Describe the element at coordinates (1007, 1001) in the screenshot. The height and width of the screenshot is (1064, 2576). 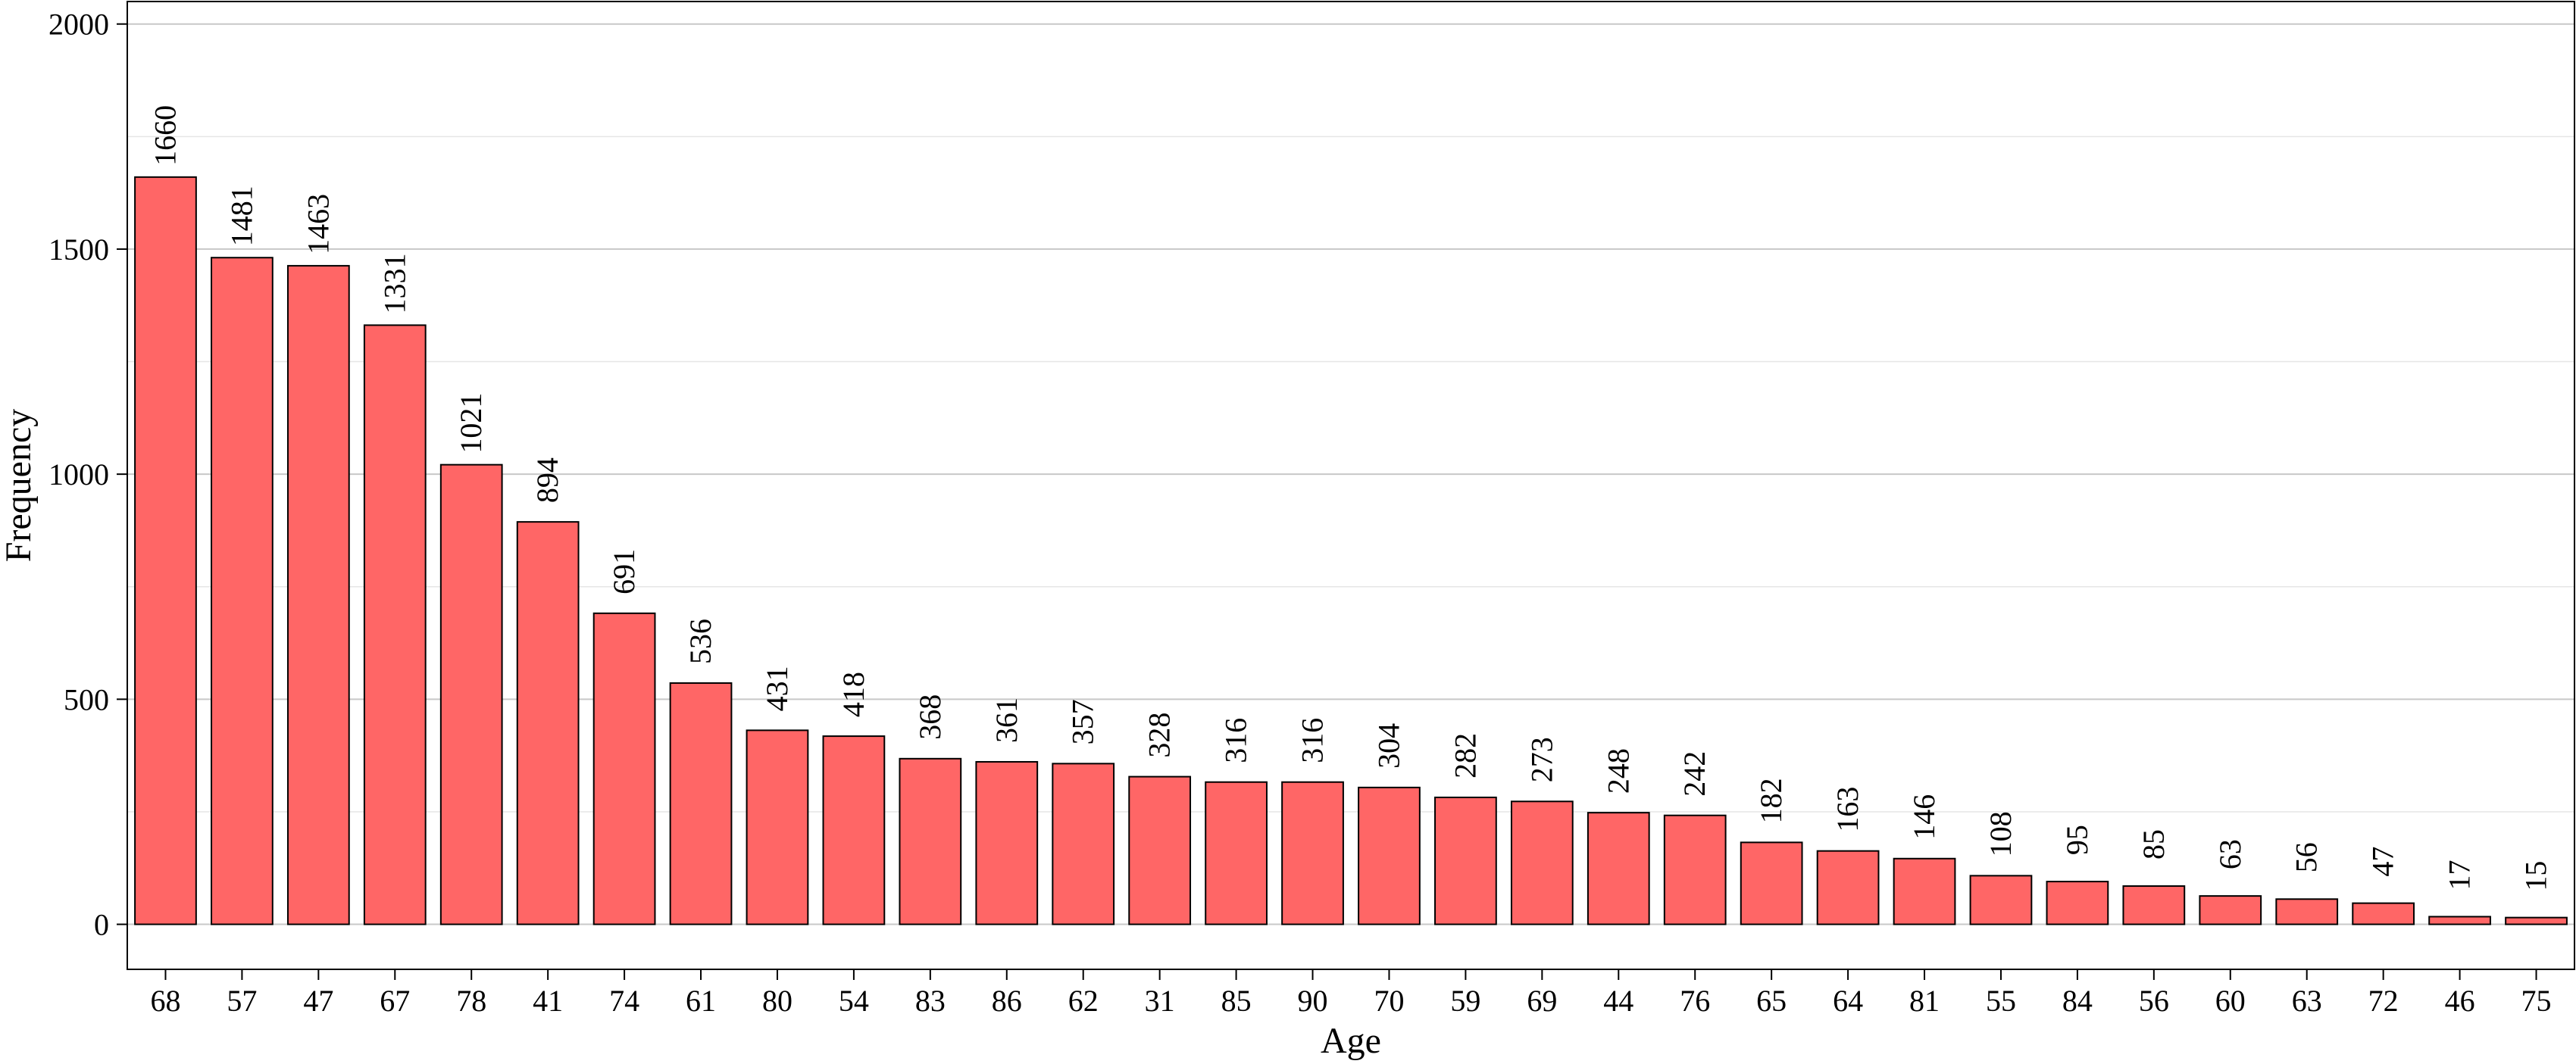
I see `x-tick-label-86: 86` at that location.